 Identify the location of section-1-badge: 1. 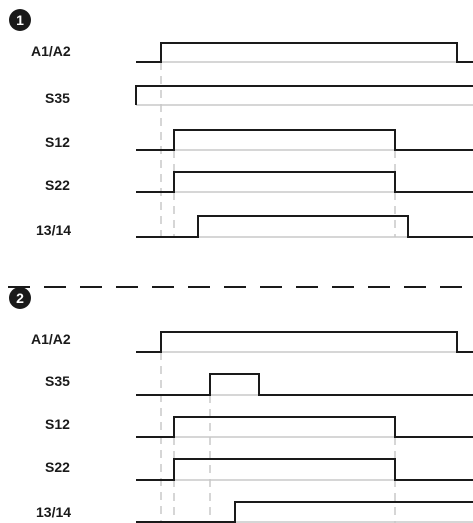
(20, 20).